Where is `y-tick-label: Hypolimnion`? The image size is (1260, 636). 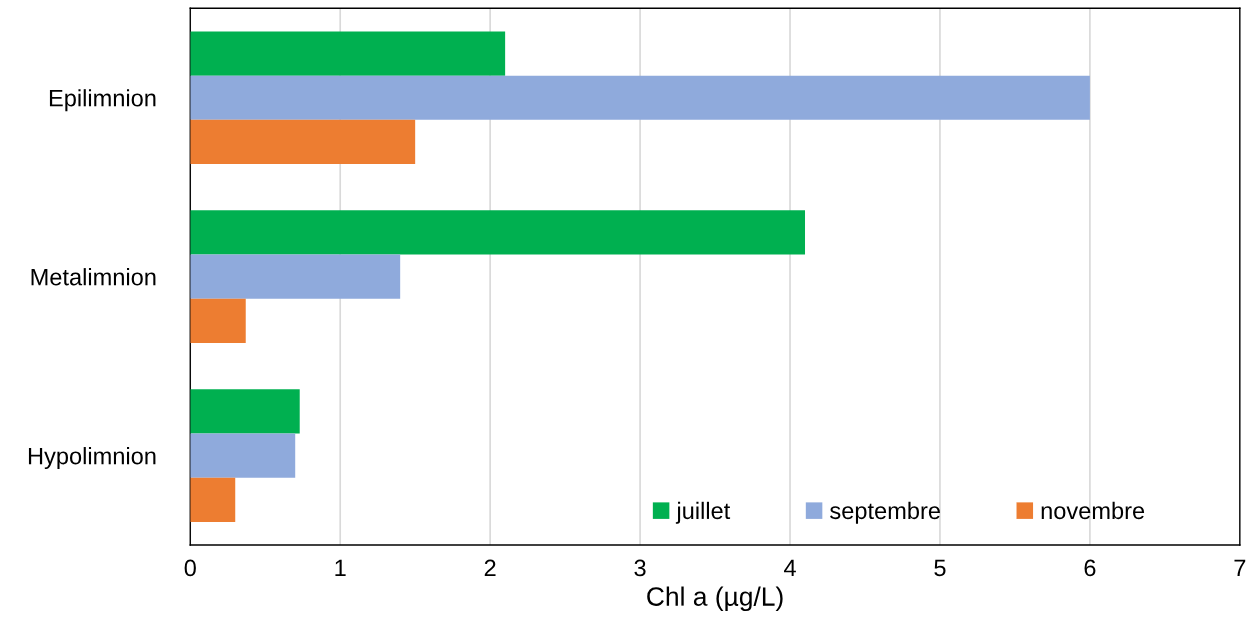 y-tick-label: Hypolimnion is located at coordinates (92, 458).